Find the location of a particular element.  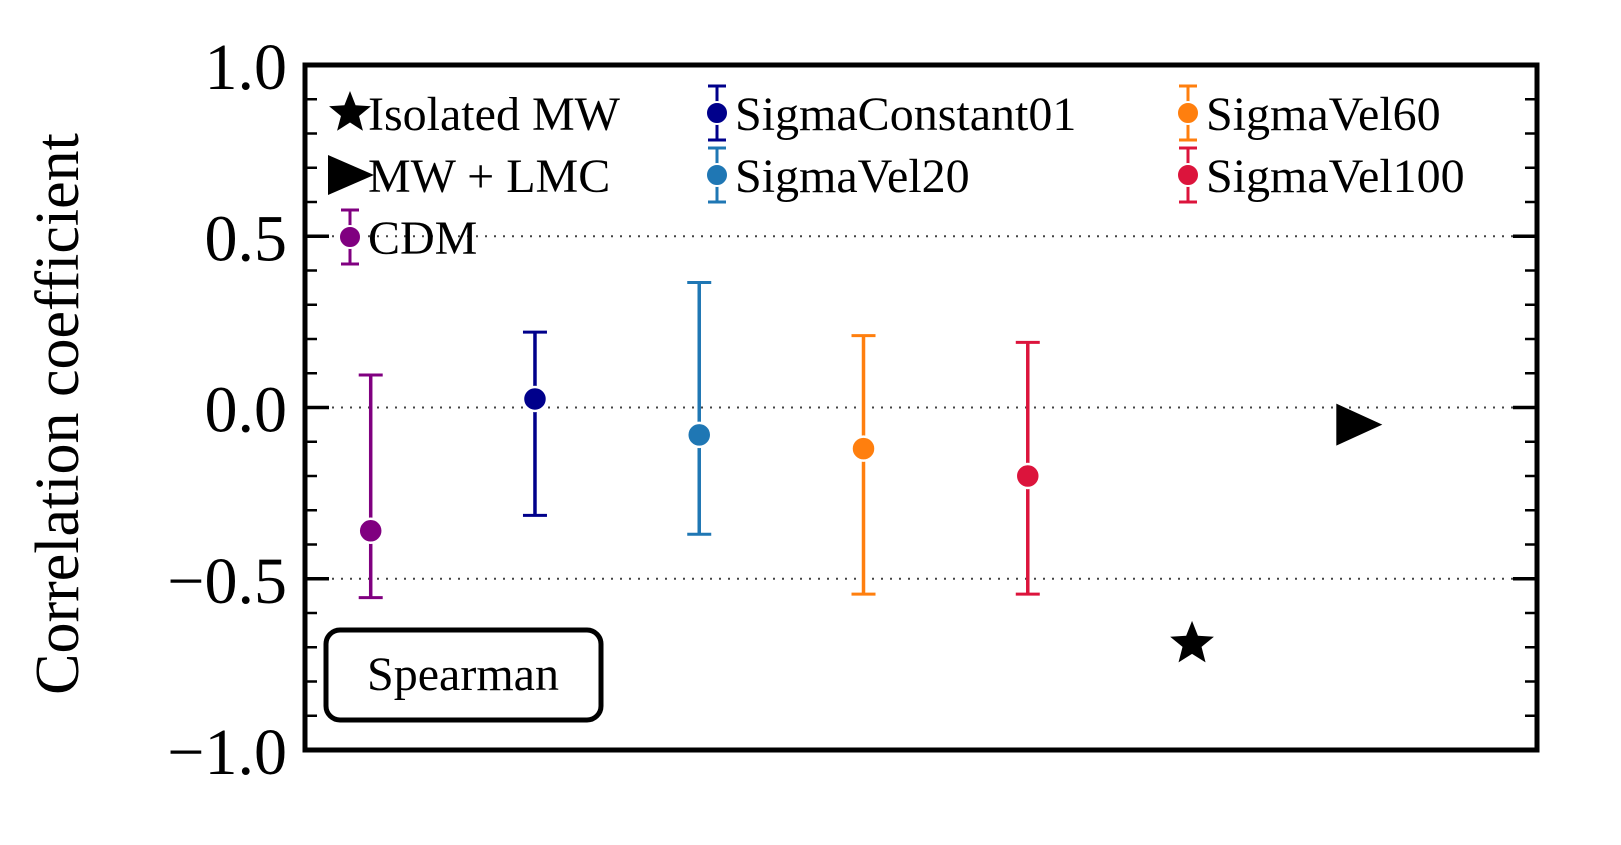

legend-sigmavel60-marker is located at coordinates (1188, 113).